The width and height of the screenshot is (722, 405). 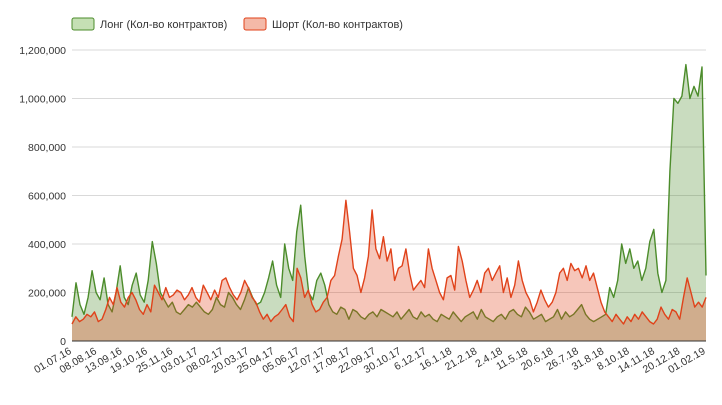 I want to click on legend-swatch-short, so click(x=255, y=24).